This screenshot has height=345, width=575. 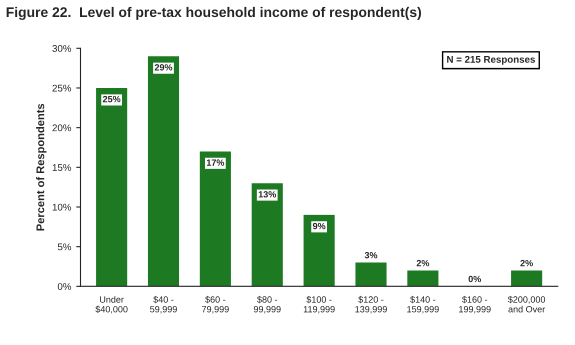 I want to click on data-label: 9%, so click(x=319, y=226).